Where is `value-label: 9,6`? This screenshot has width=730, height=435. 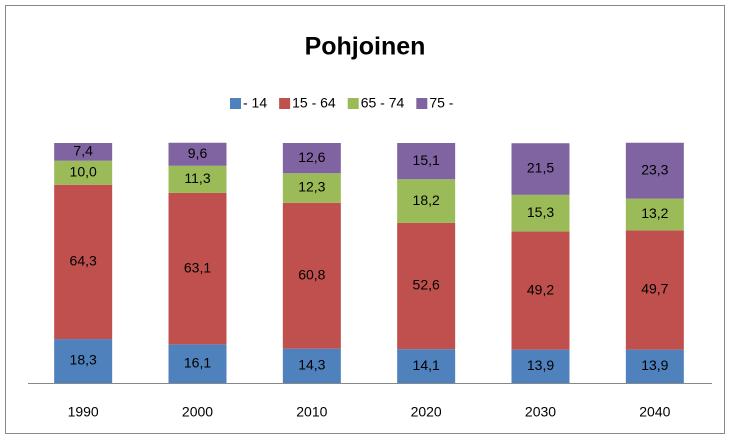
value-label: 9,6 is located at coordinates (198, 153).